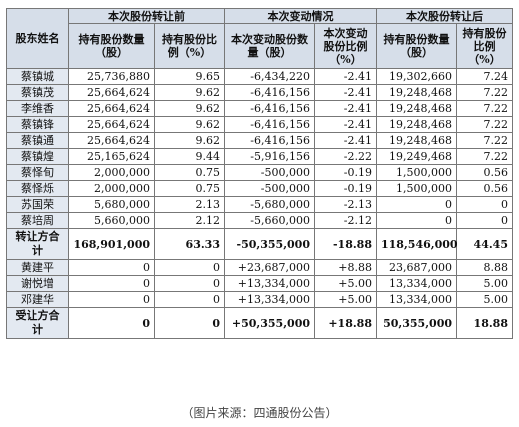 This screenshot has width=519, height=427. I want to click on shareholder-name-cell: 蔡怿旬, so click(37, 172).